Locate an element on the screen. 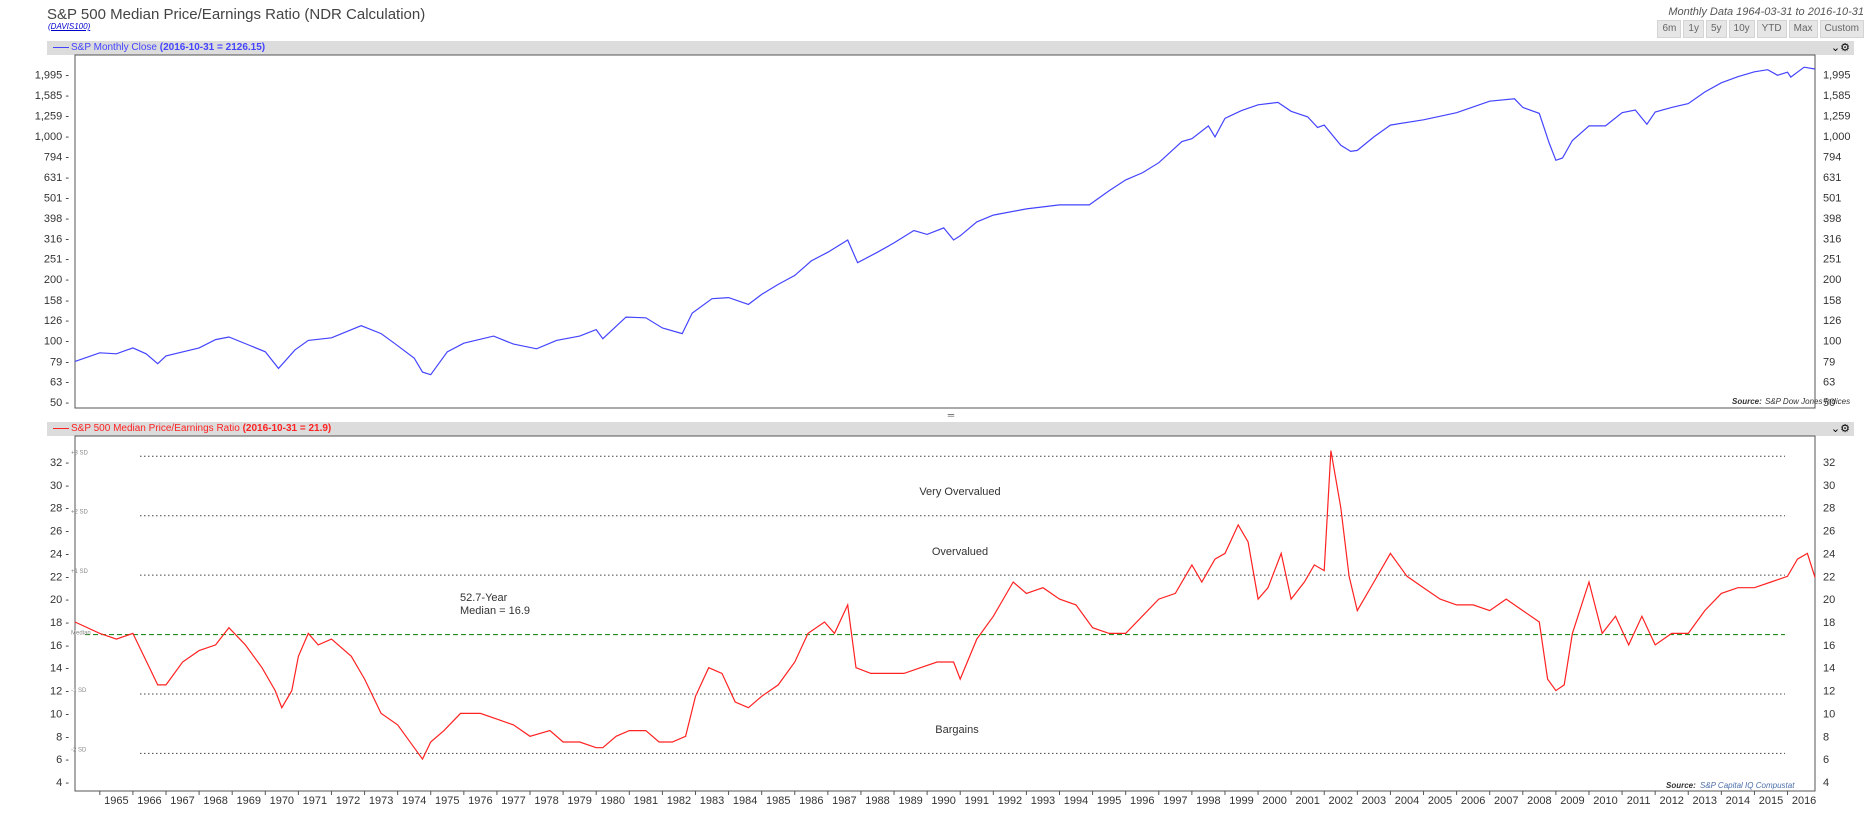 The image size is (1868, 818). pe-legend-swatch is located at coordinates (61, 428).